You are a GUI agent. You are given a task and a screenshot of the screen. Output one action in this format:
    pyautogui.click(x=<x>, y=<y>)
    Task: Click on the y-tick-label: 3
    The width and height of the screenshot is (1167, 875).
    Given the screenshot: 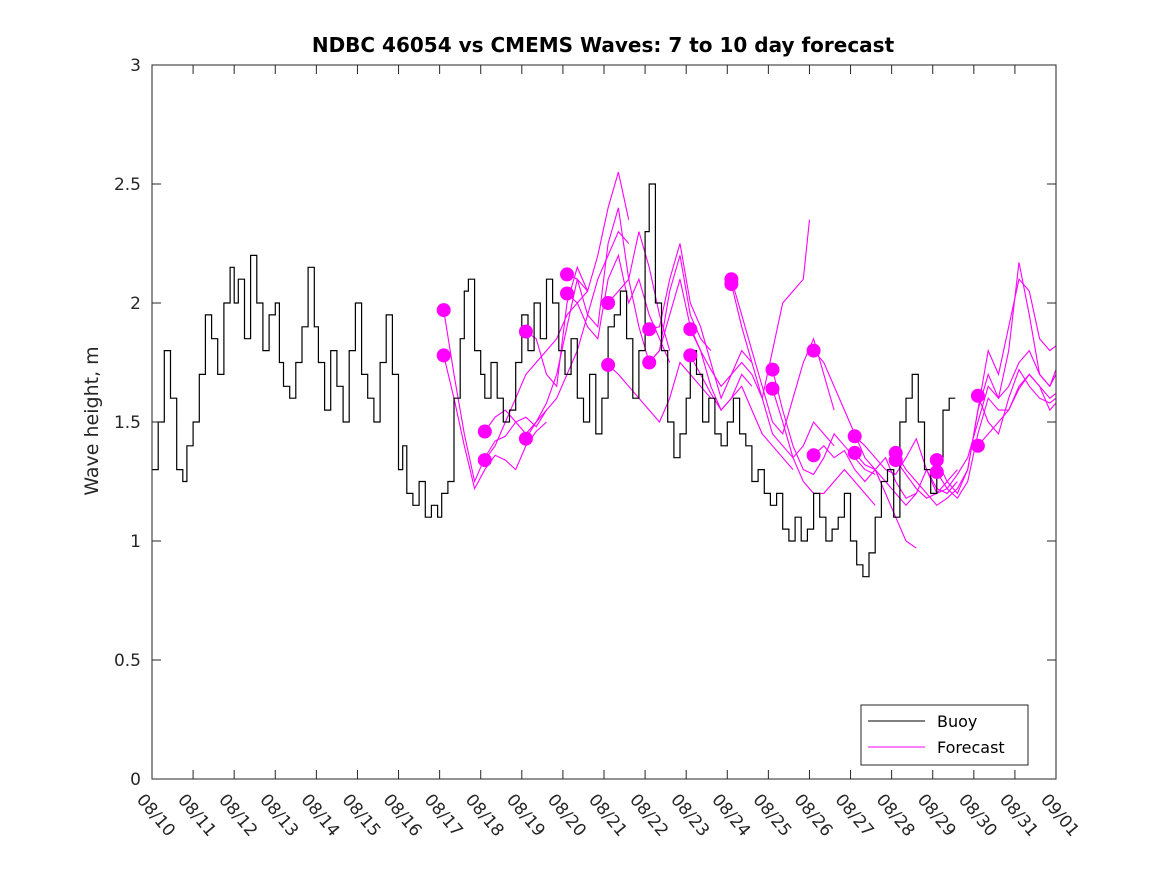 What is the action you would take?
    pyautogui.click(x=135, y=66)
    